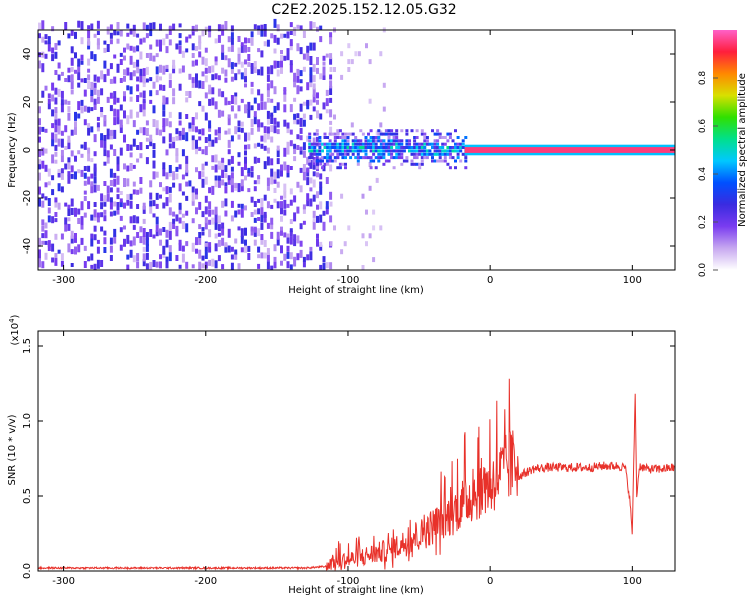  What do you see at coordinates (569, 150) in the screenshot?
I see `spectrogram-line` at bounding box center [569, 150].